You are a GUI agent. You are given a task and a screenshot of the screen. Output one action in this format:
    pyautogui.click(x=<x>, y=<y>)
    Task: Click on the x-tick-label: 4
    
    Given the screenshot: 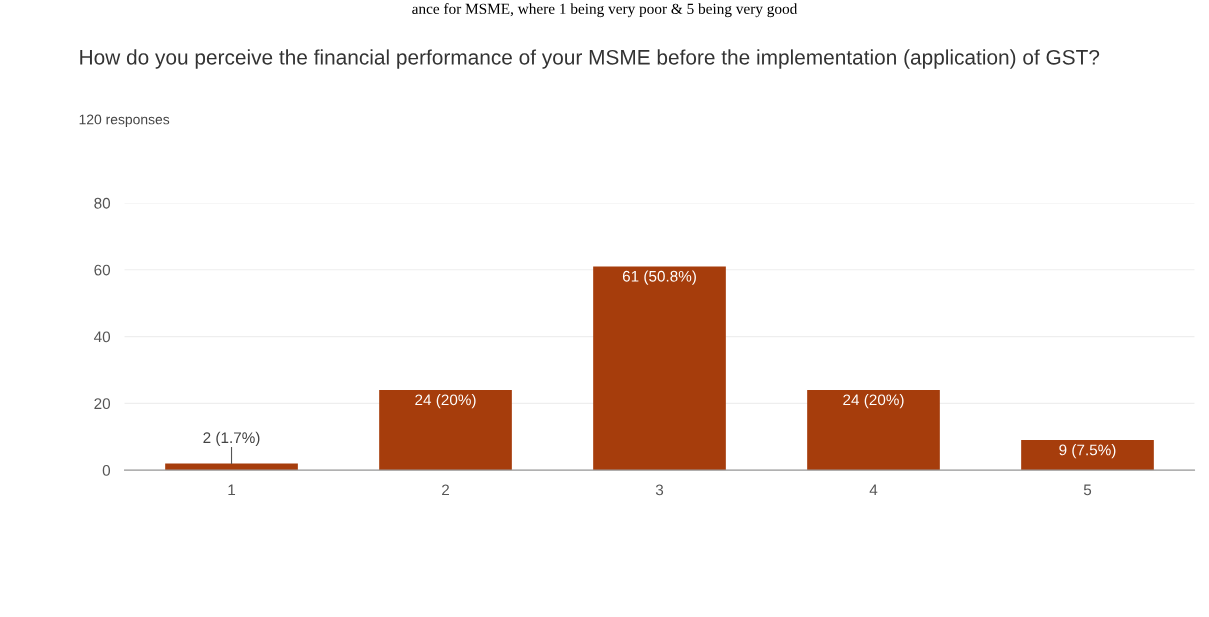 What is the action you would take?
    pyautogui.click(x=873, y=490)
    